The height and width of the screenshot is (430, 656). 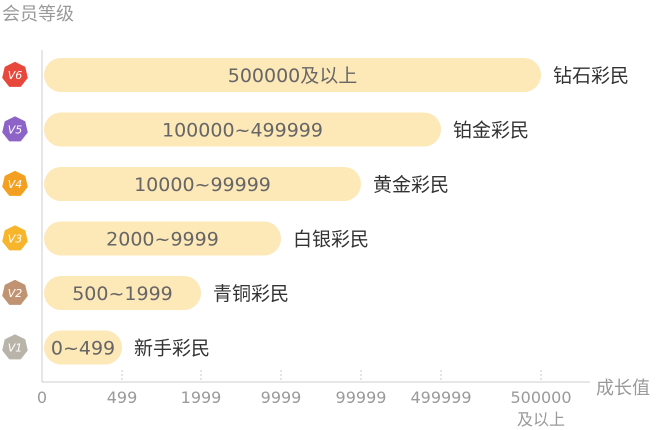 What do you see at coordinates (440, 397) in the screenshot?
I see `x-tick-label: 499999` at bounding box center [440, 397].